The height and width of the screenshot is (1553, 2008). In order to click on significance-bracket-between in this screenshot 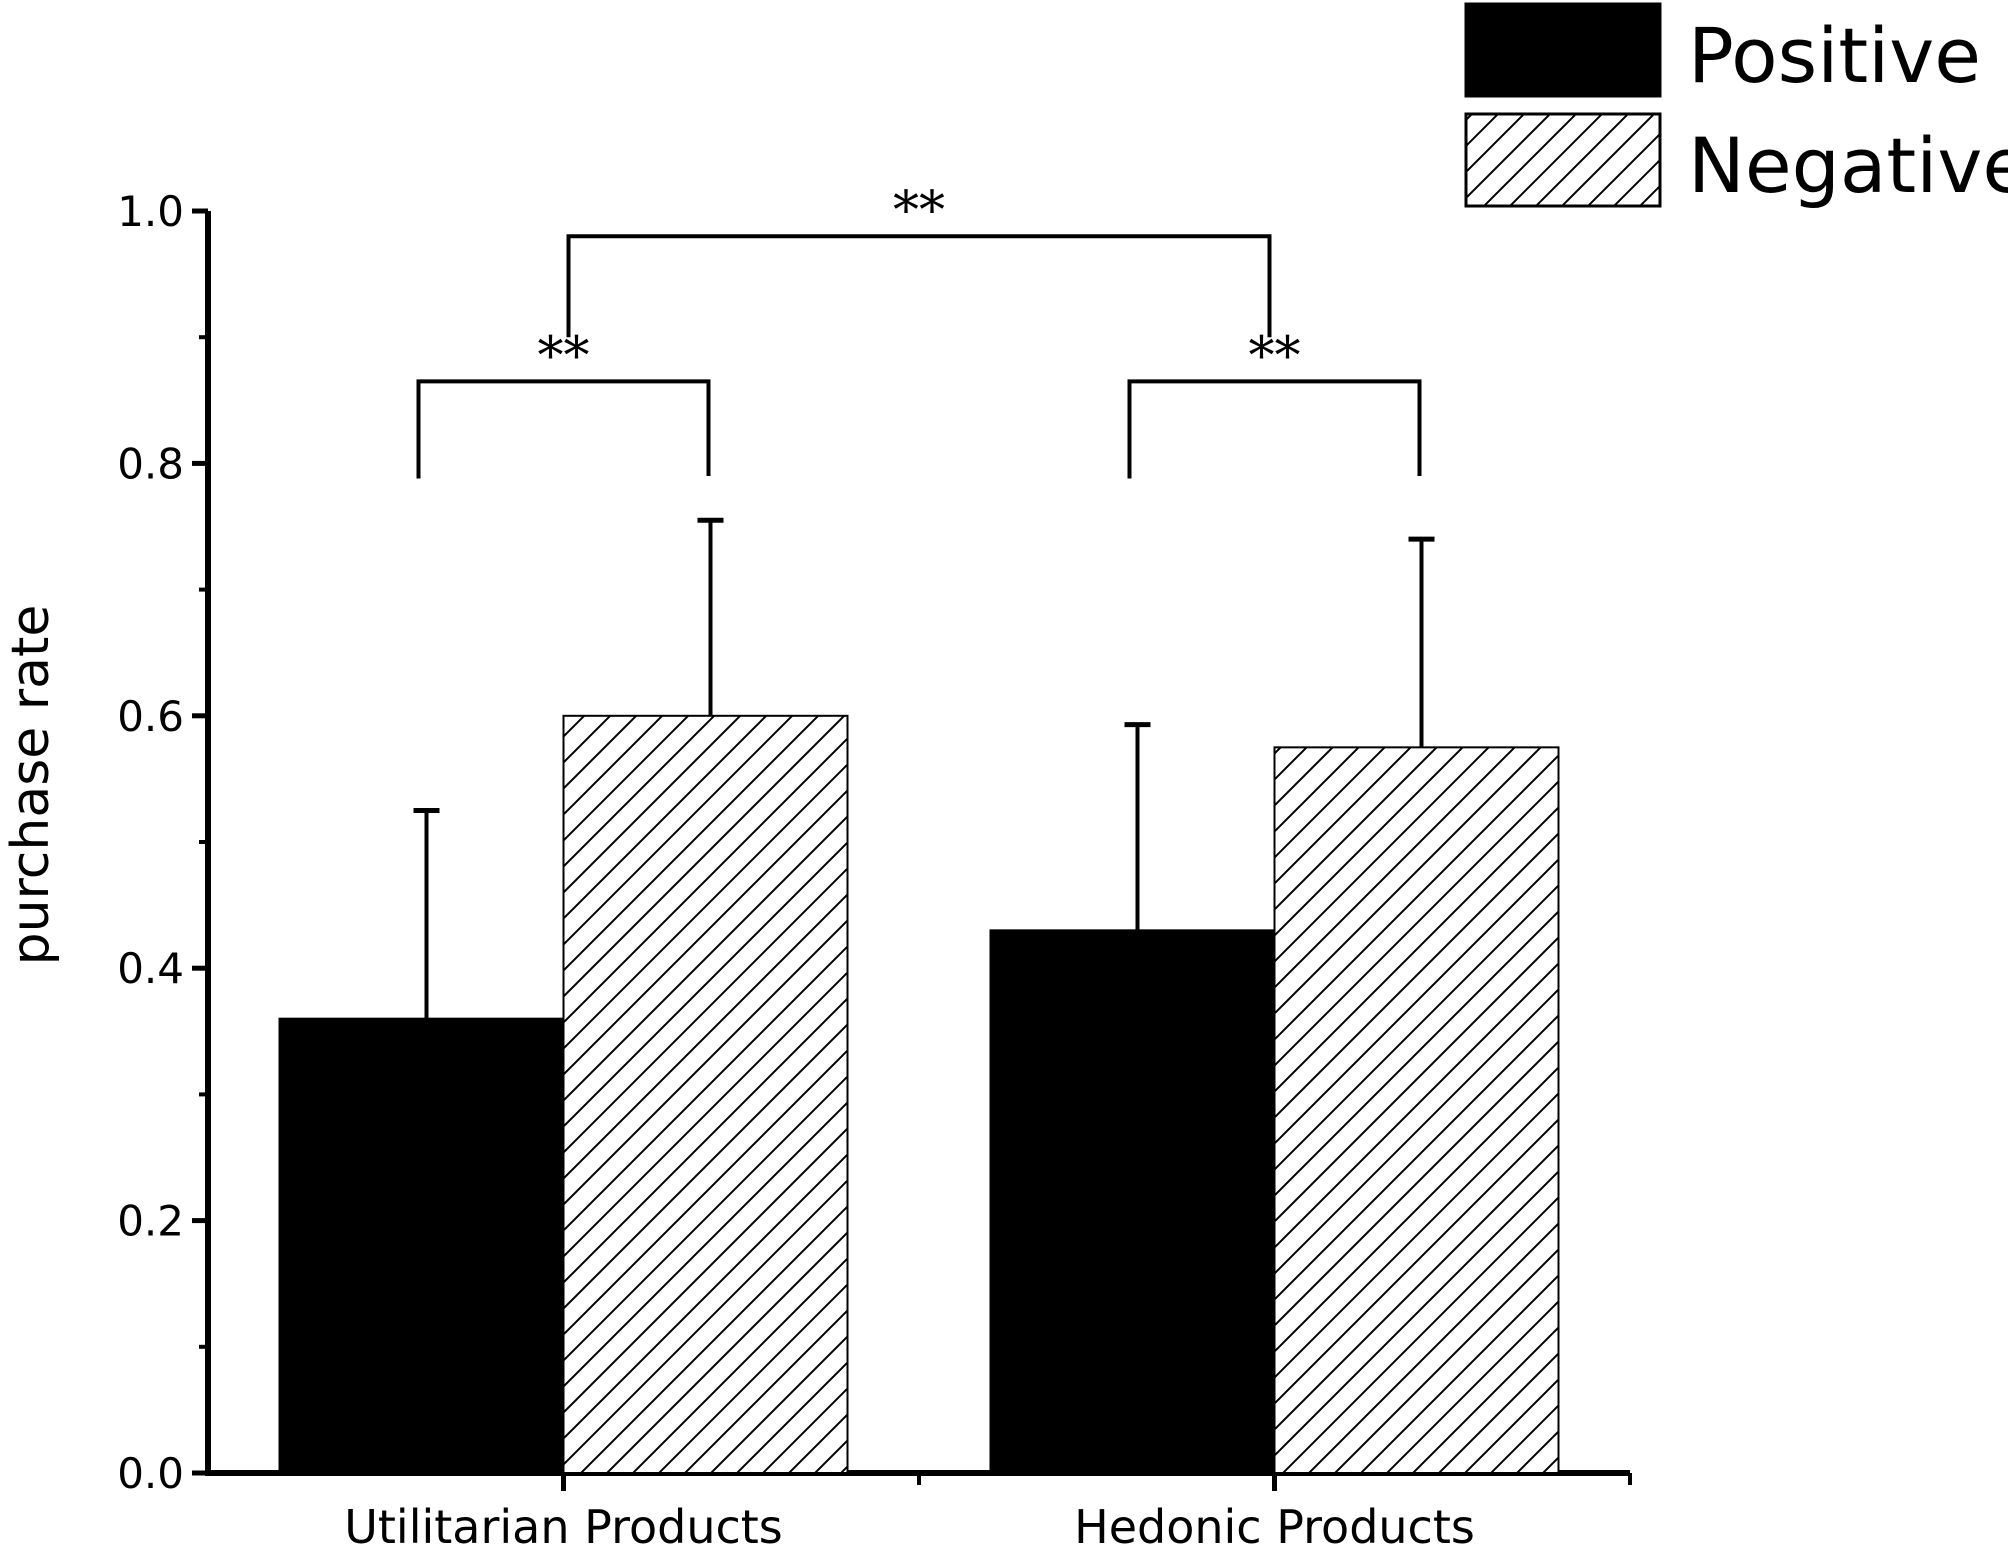, I will do `click(919, 286)`.